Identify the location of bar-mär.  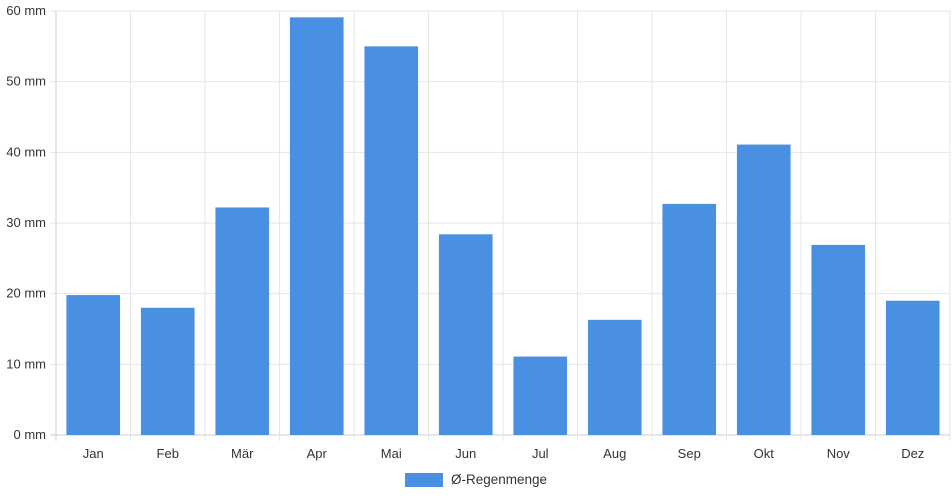
(242, 321).